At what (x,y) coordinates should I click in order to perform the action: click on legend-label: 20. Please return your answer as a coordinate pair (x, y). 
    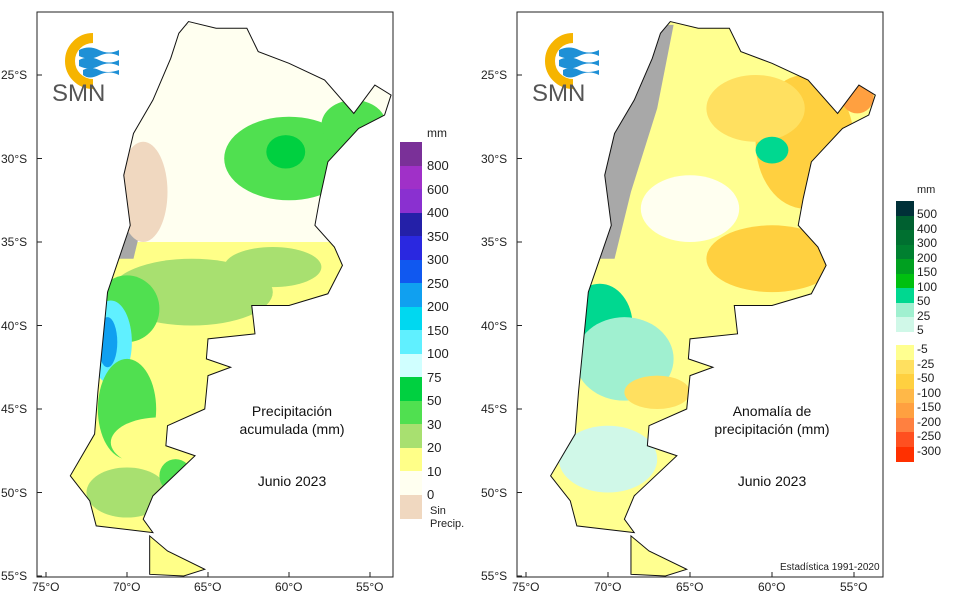
    Looking at the image, I should click on (434, 447).